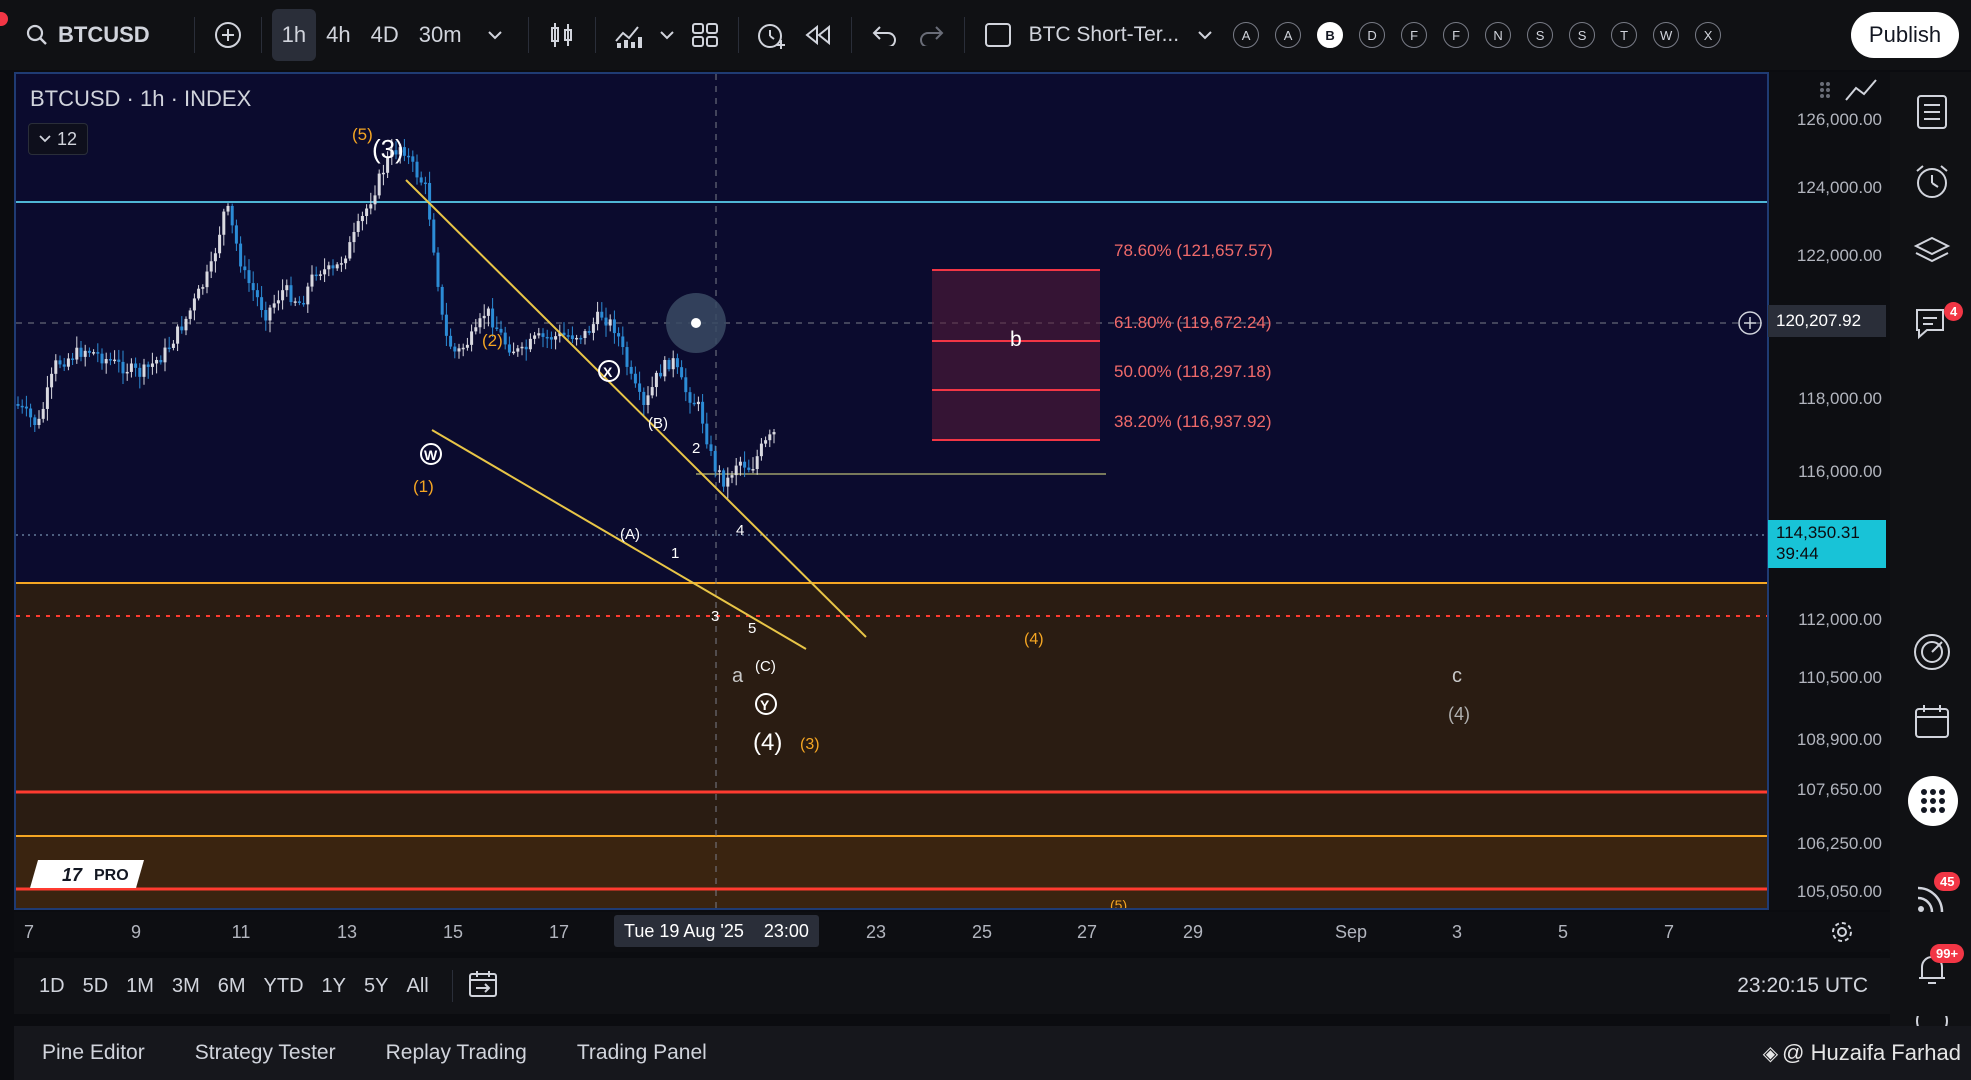 The height and width of the screenshot is (1080, 1971). What do you see at coordinates (767, 742) in the screenshot?
I see `wave-label: (4)` at bounding box center [767, 742].